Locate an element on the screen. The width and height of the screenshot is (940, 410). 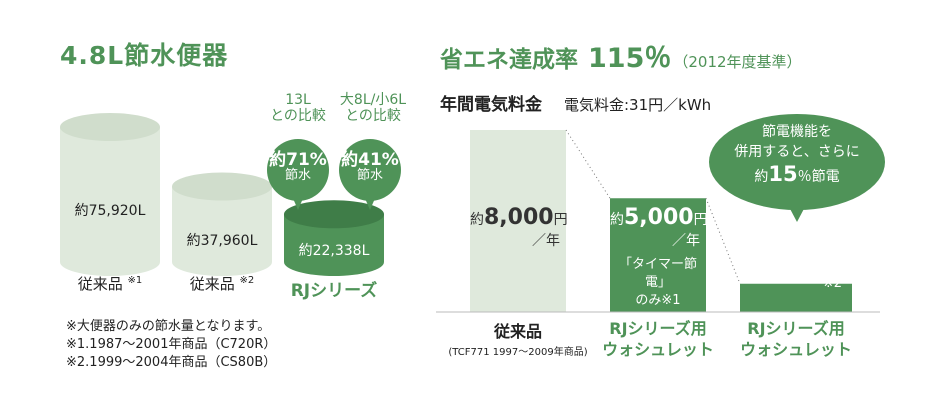
right-subtitle-row: 年間電気料金 電気料金:31円／kWh is located at coordinates (575, 102).